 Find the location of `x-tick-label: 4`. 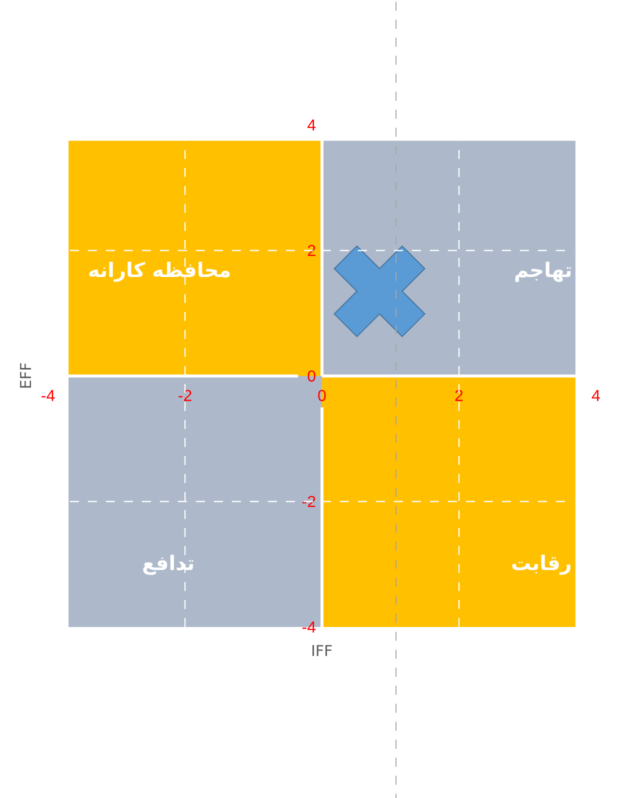

x-tick-label: 4 is located at coordinates (596, 396).